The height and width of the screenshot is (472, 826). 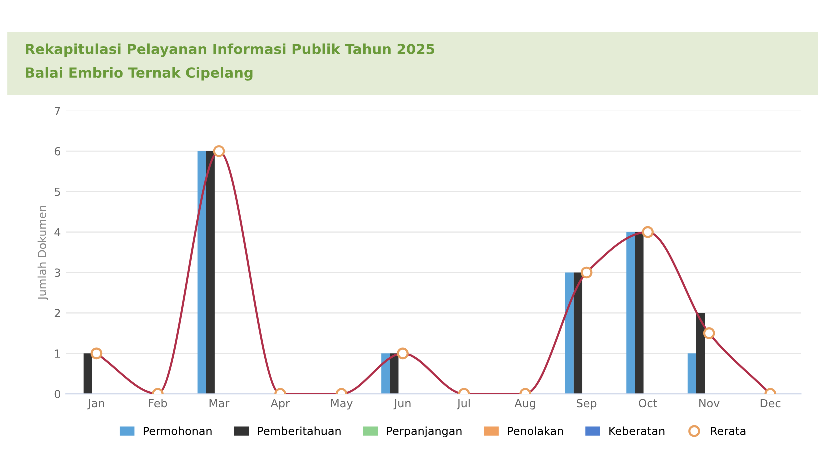 What do you see at coordinates (342, 404) in the screenshot?
I see `x-tick-label: May` at bounding box center [342, 404].